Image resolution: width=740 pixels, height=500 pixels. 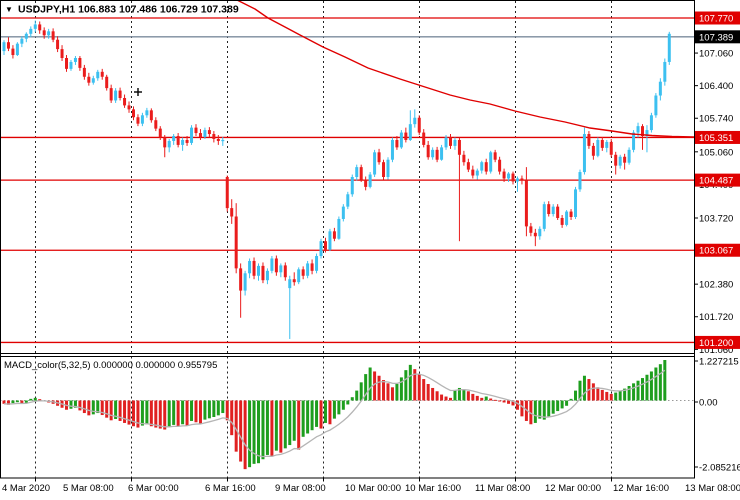 I want to click on time-axis-label: 6 Mar 00:00, so click(x=153, y=488).